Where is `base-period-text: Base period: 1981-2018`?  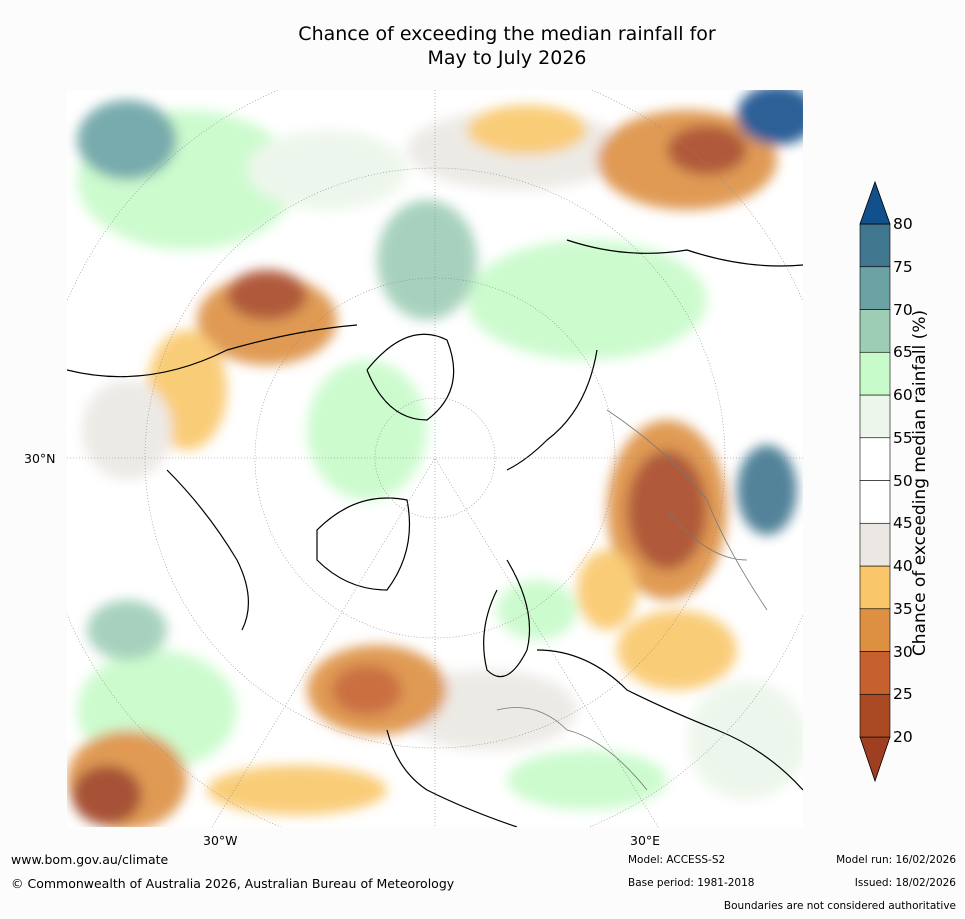
base-period-text: Base period: 1981-2018 is located at coordinates (691, 883).